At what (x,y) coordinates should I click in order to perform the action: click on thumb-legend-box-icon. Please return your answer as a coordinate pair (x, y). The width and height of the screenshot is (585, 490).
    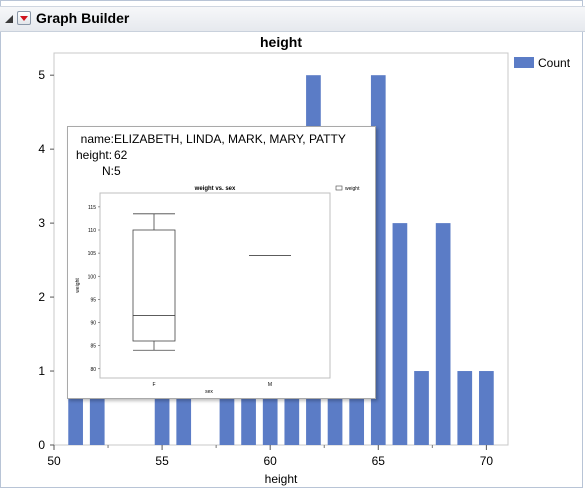
    Looking at the image, I should click on (339, 188).